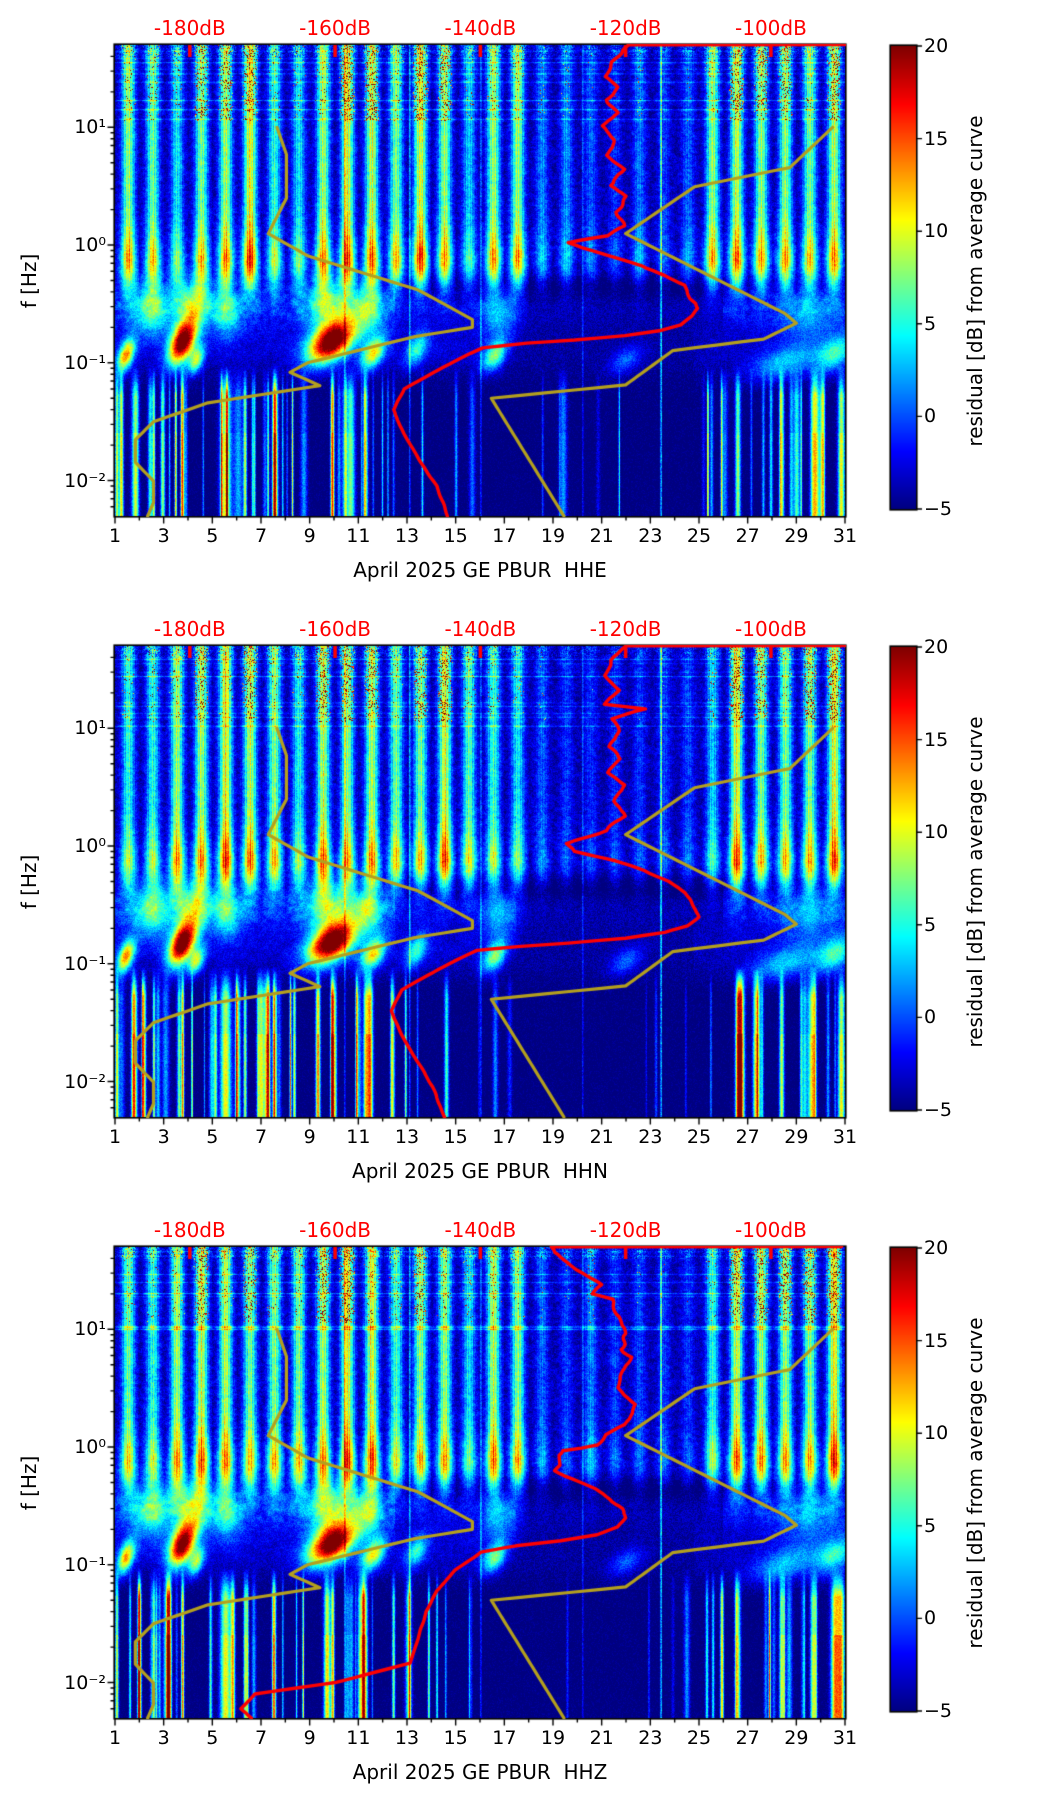 This screenshot has height=1806, width=1052. I want to click on x-axis-label: April 2025 GE PBUR HHE, so click(480, 570).